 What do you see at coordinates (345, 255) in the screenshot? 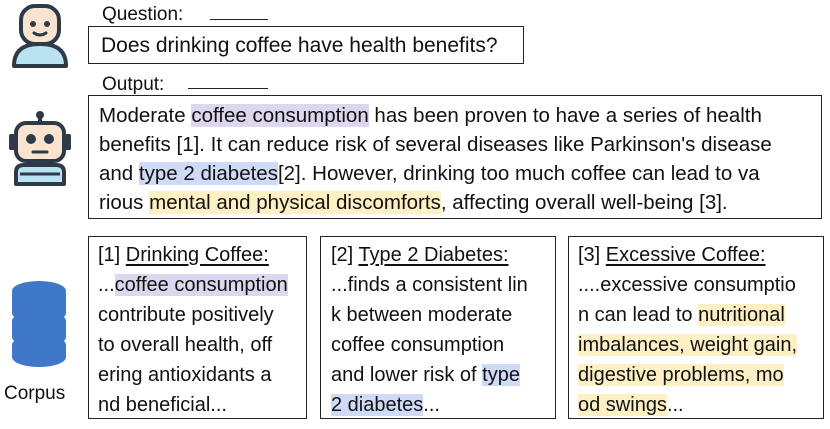
I see `document-2-ref: [2]` at bounding box center [345, 255].